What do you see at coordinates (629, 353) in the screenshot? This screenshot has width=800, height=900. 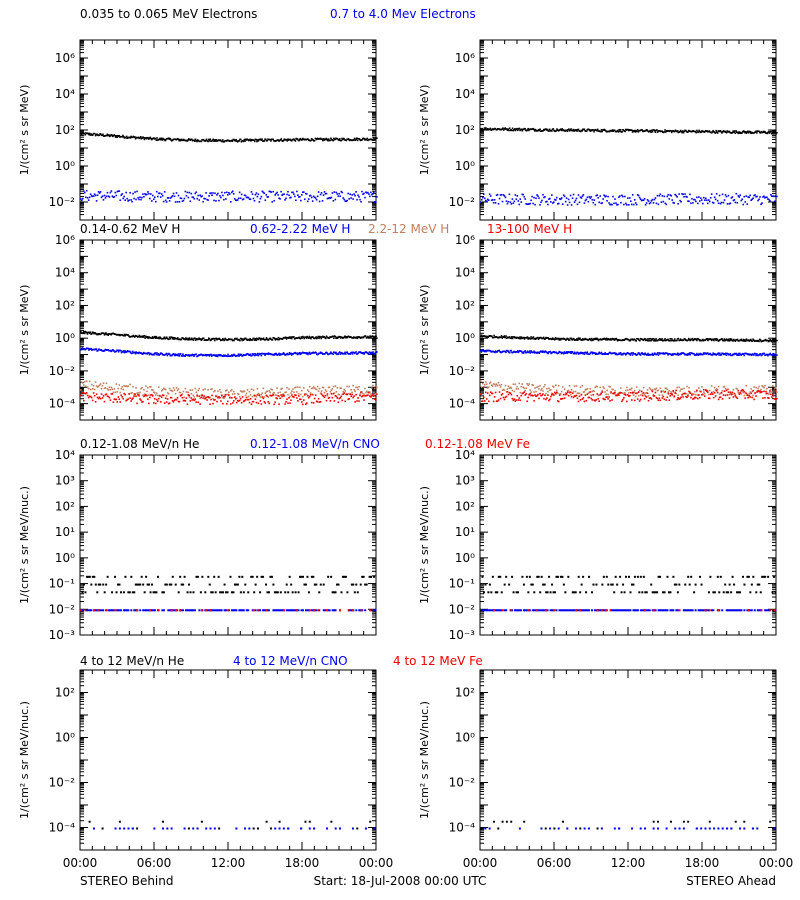 I see `series-0-62-2-22-mev-h` at bounding box center [629, 353].